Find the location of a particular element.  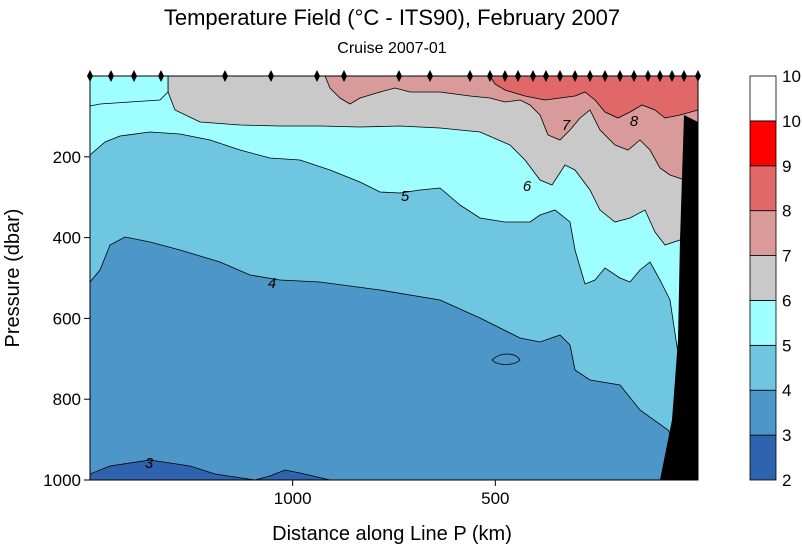

x-axis-label: Distance along Line P (km) is located at coordinates (392, 534).